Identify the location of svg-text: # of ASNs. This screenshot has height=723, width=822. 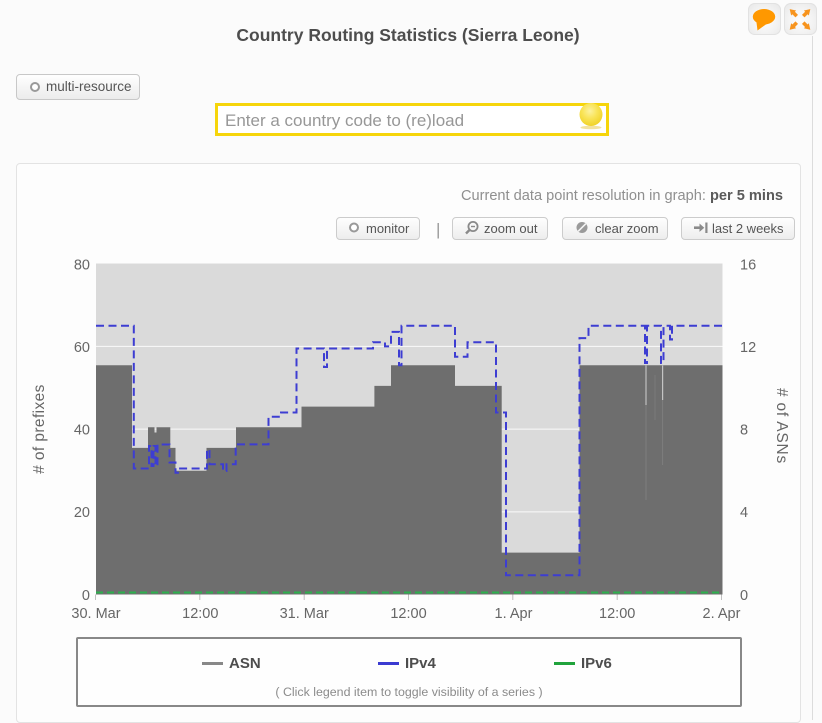
(781, 426).